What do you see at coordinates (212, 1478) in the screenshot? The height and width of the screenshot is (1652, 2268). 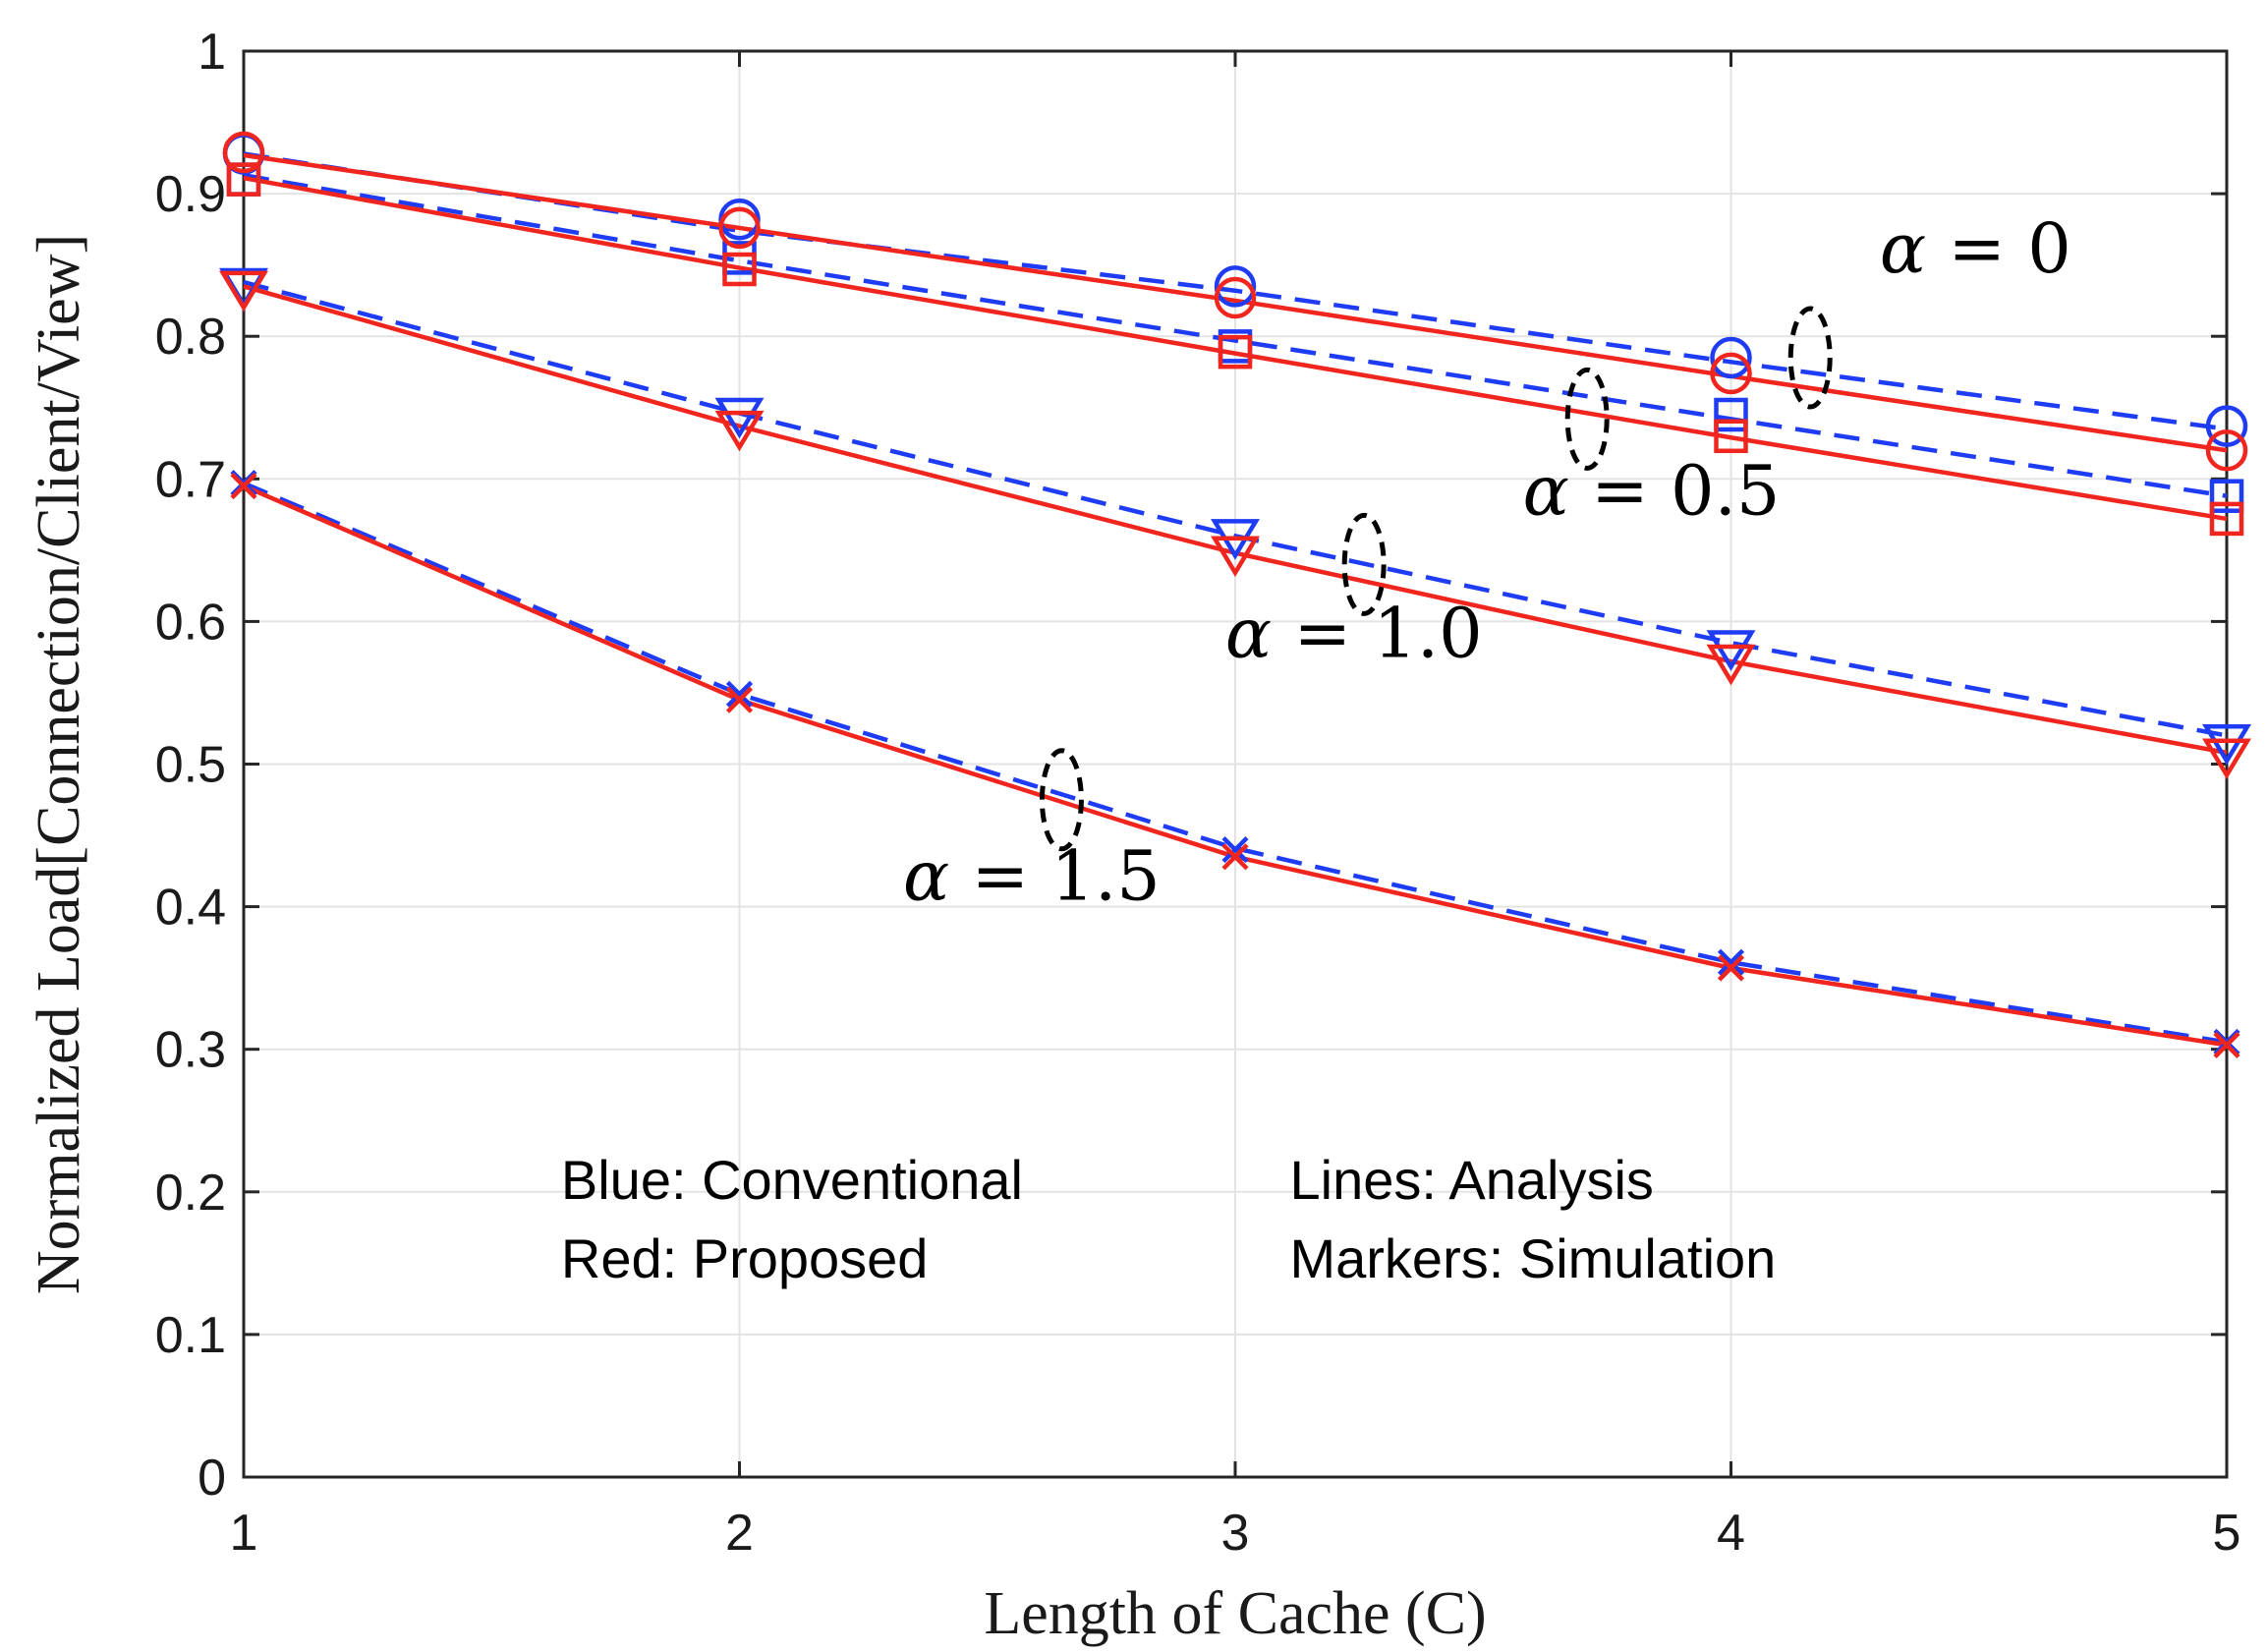 I see `y-tick-label: 0` at bounding box center [212, 1478].